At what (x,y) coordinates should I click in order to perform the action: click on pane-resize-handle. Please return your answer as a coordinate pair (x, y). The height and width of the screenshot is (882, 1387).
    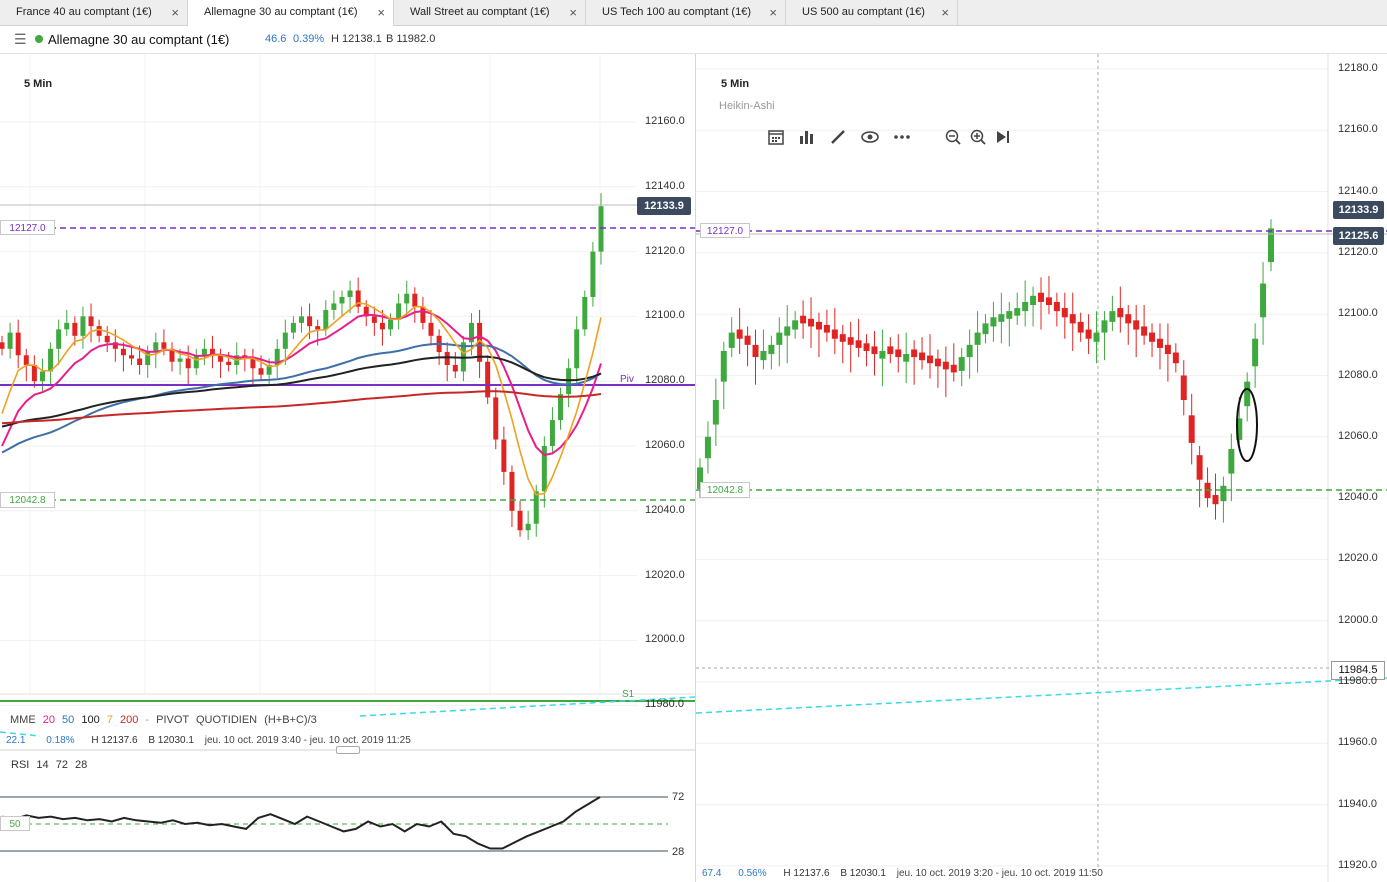
    Looking at the image, I should click on (348, 750).